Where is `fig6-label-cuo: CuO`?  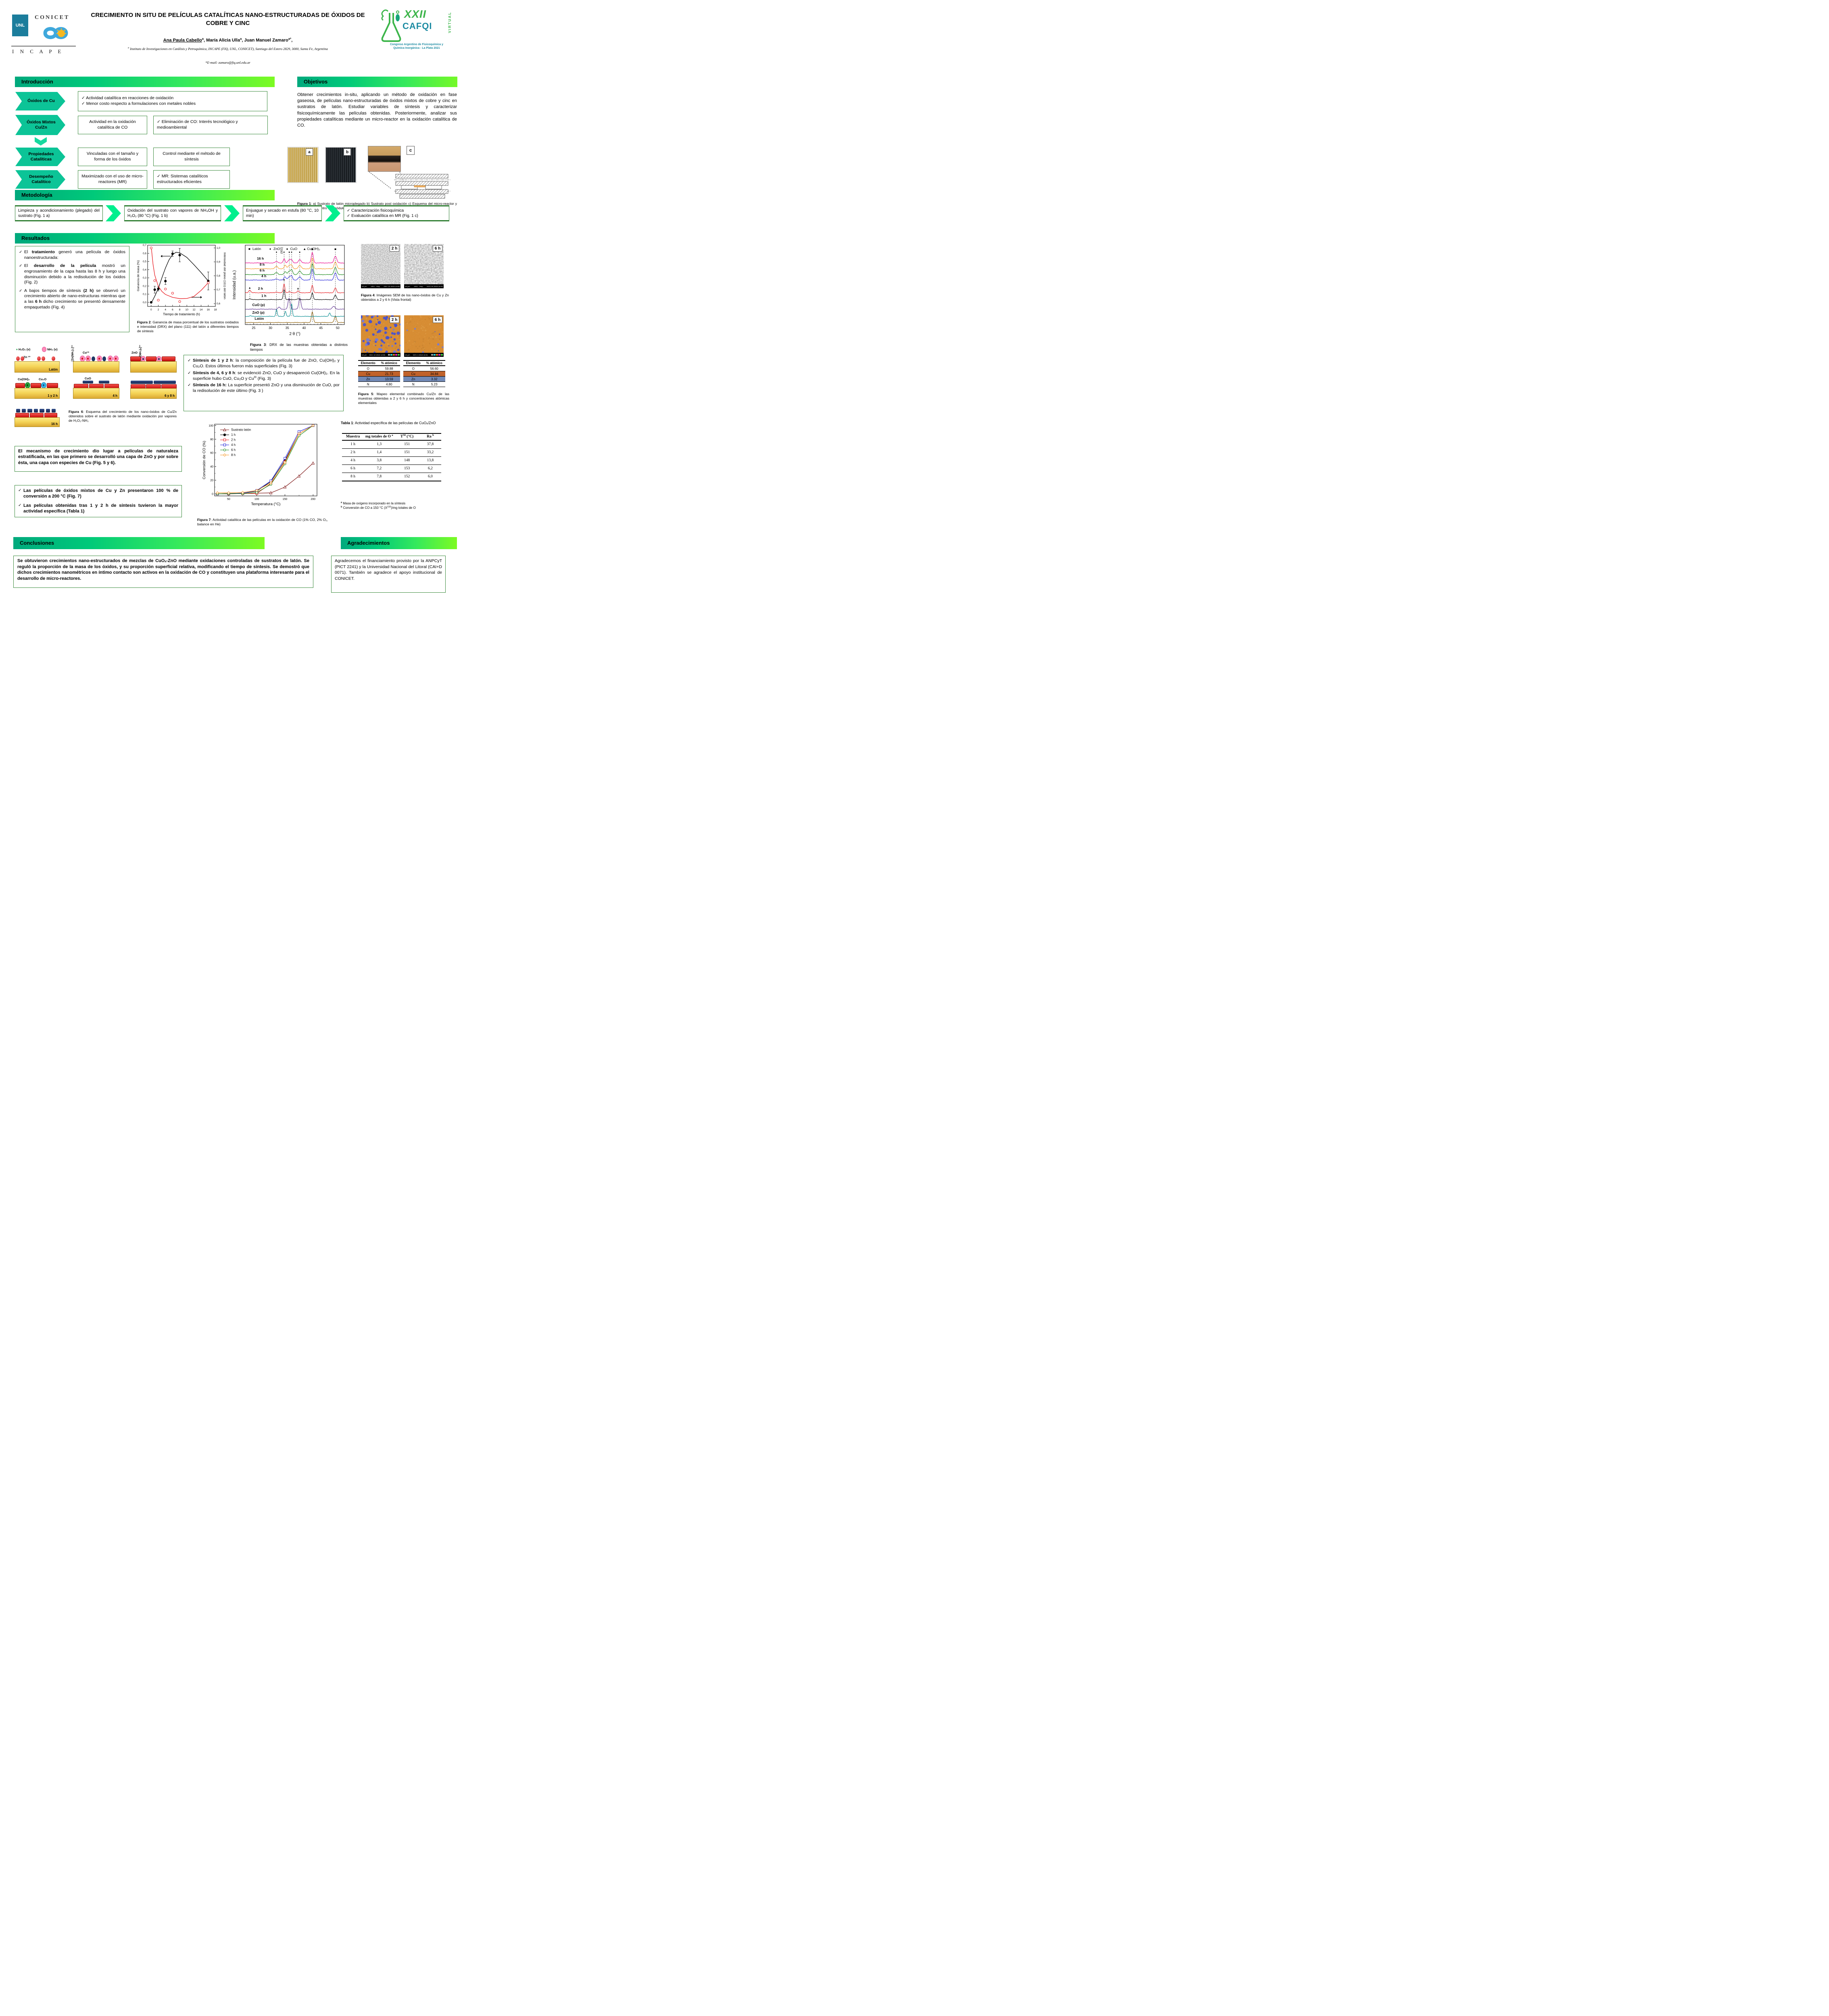 fig6-label-cuo: CuO is located at coordinates (88, 378).